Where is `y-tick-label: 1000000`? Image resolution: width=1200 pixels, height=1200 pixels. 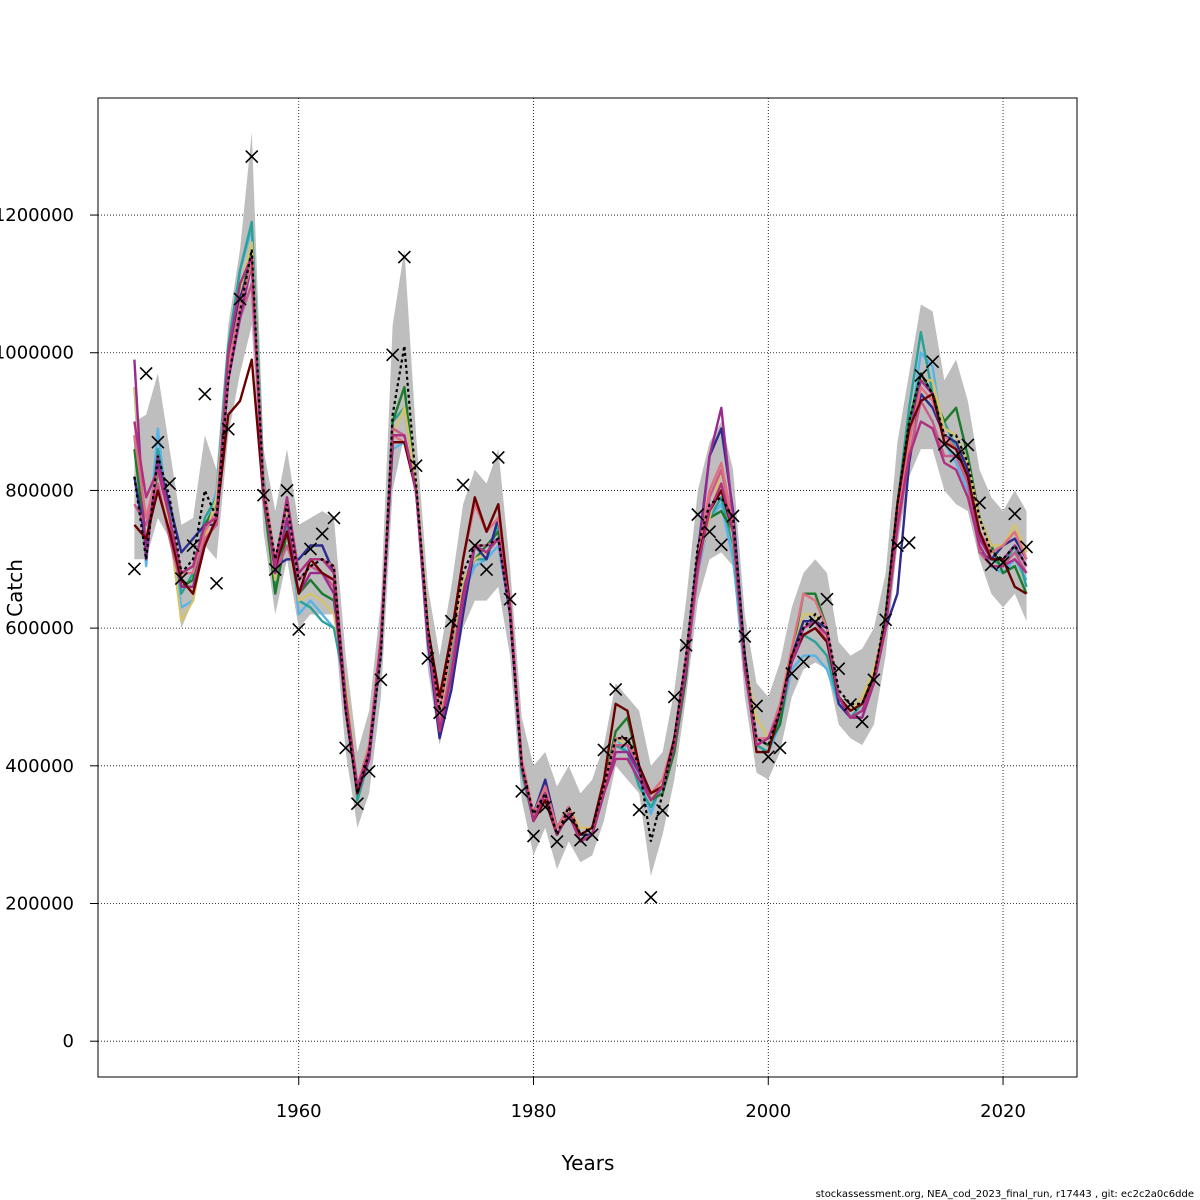
y-tick-label: 1000000 is located at coordinates (37, 353).